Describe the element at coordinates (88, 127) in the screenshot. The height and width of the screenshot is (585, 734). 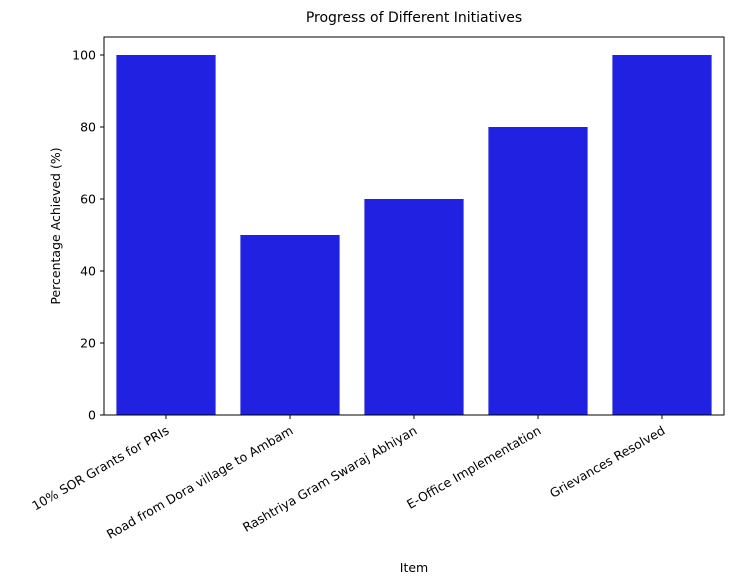
I see `y-tick-label: 80` at that location.